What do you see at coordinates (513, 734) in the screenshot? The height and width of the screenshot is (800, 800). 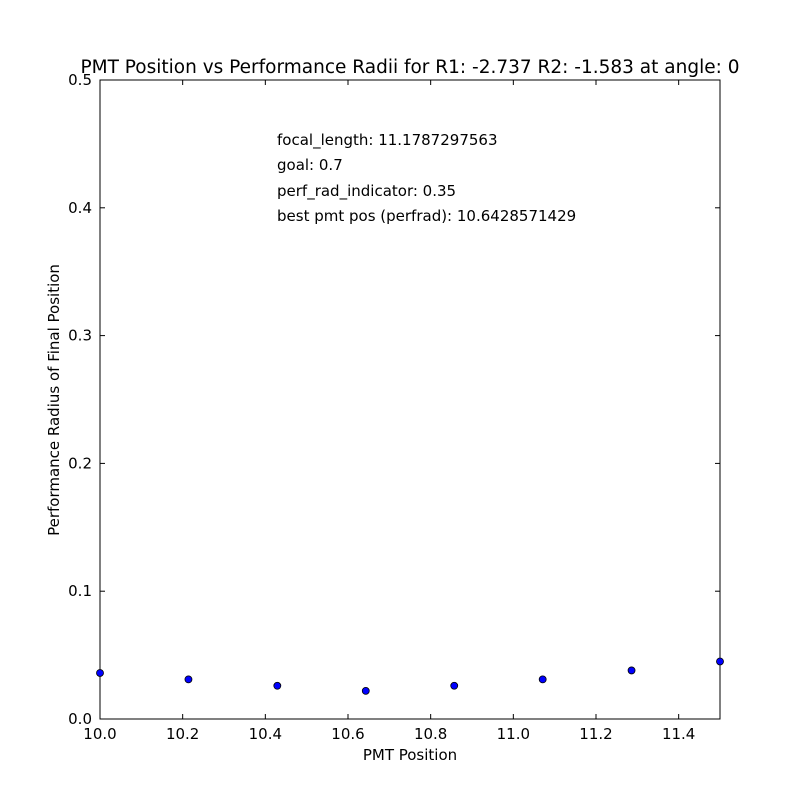 I see `x-tick-label: 11.0` at bounding box center [513, 734].